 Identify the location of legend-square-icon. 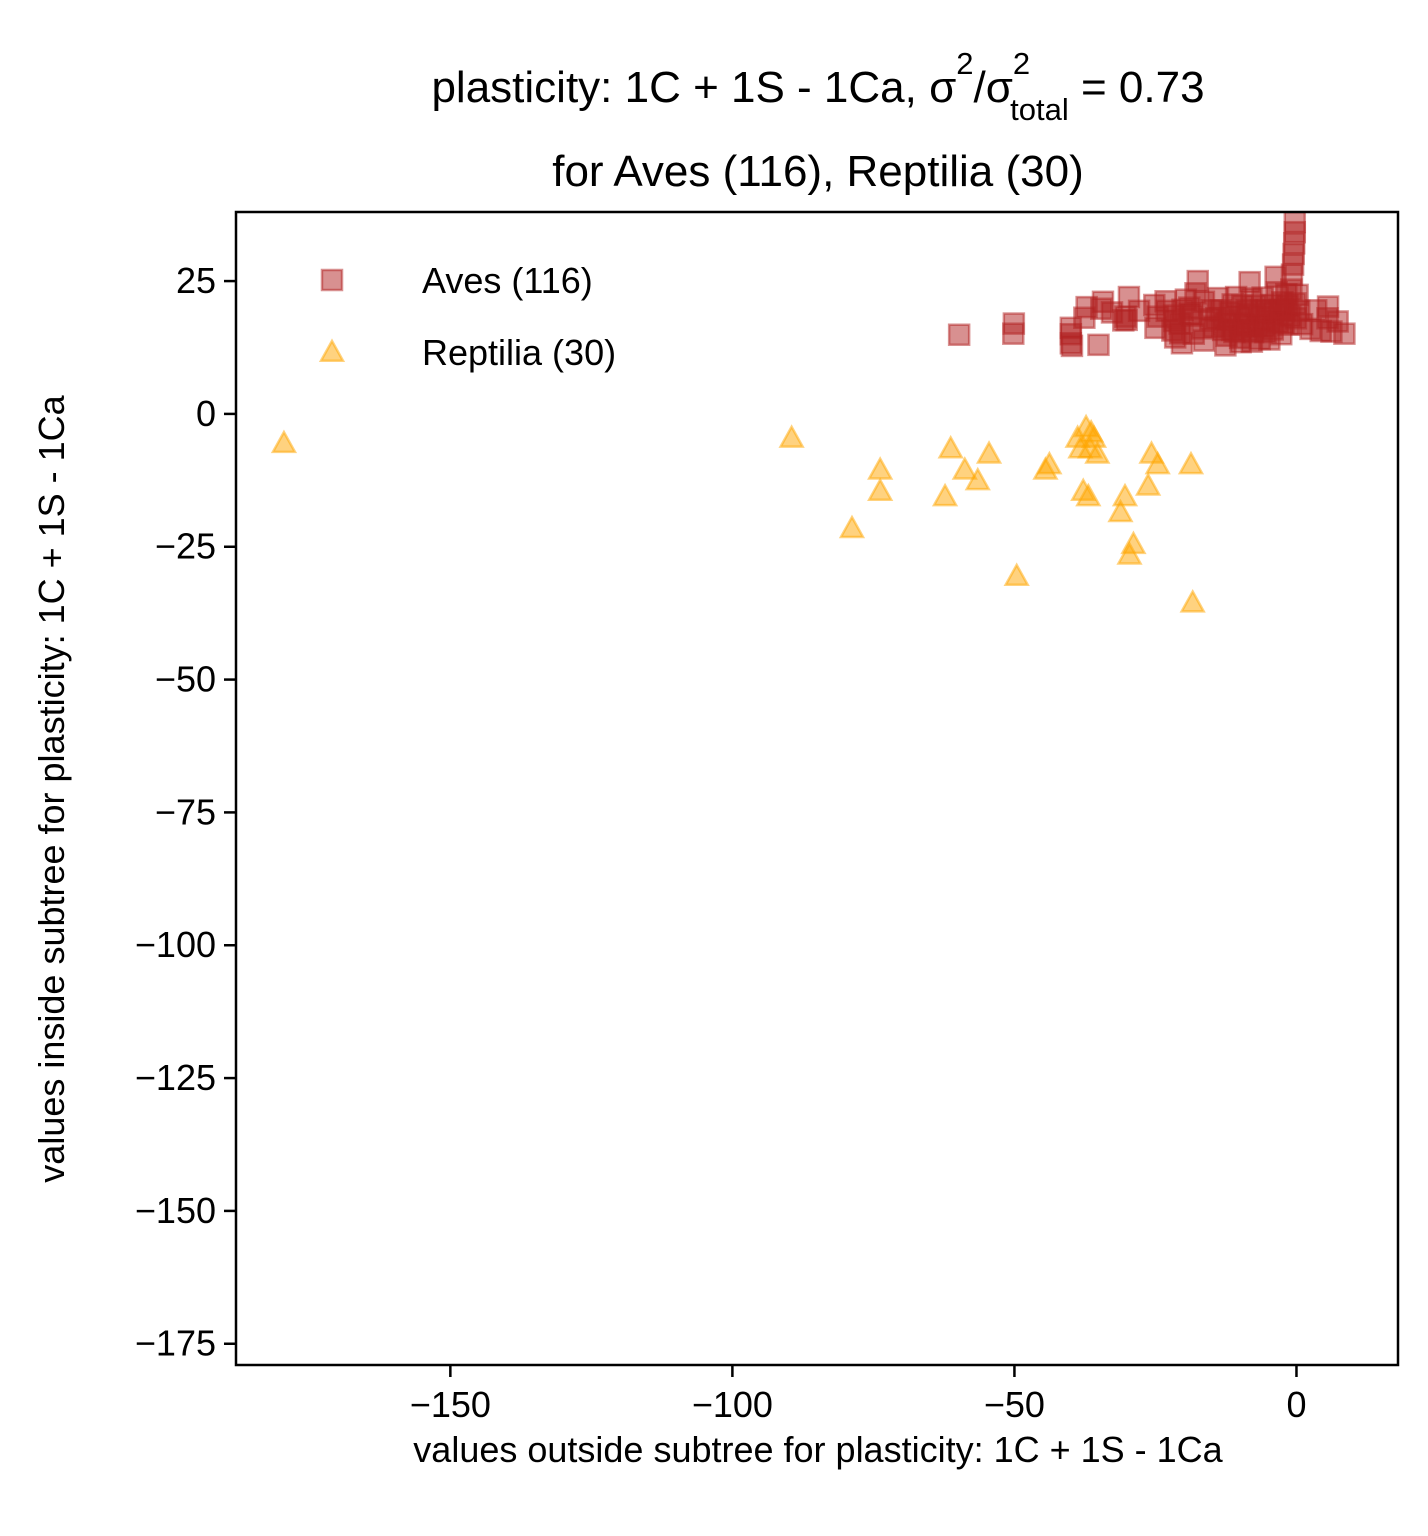
(332, 280).